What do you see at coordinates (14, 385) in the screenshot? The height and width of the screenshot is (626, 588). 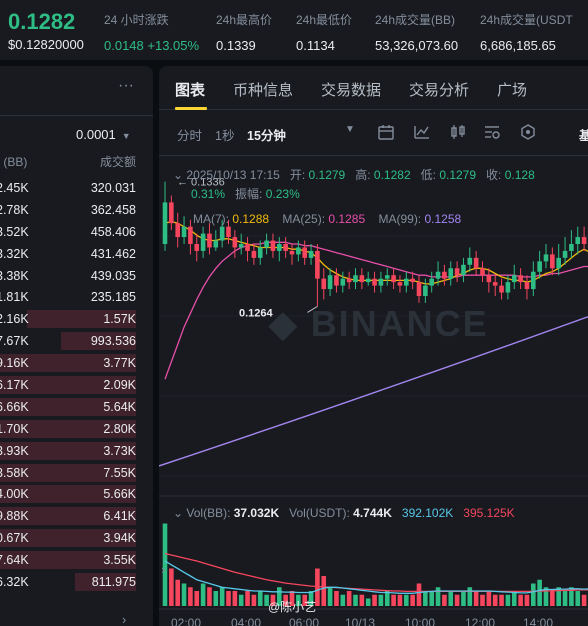 I see `order-amount: 6.17K` at bounding box center [14, 385].